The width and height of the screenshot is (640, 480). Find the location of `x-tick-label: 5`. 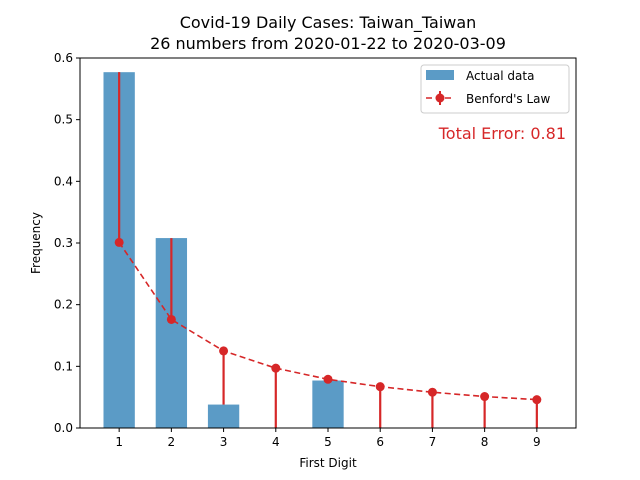

x-tick-label: 5 is located at coordinates (328, 442).